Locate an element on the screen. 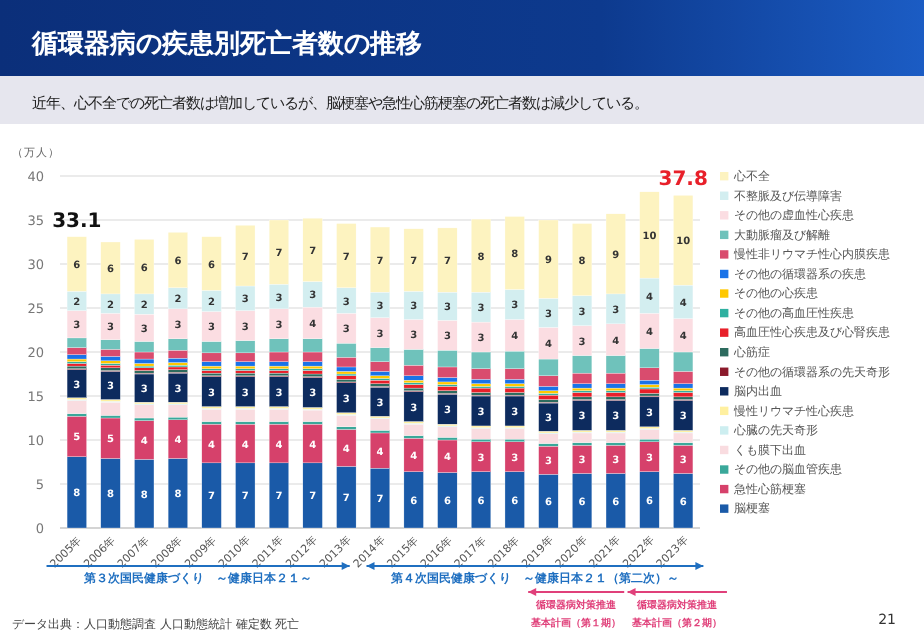  chart-title: 循環器病の疾患別死亡者数の推移 is located at coordinates (226, 44).